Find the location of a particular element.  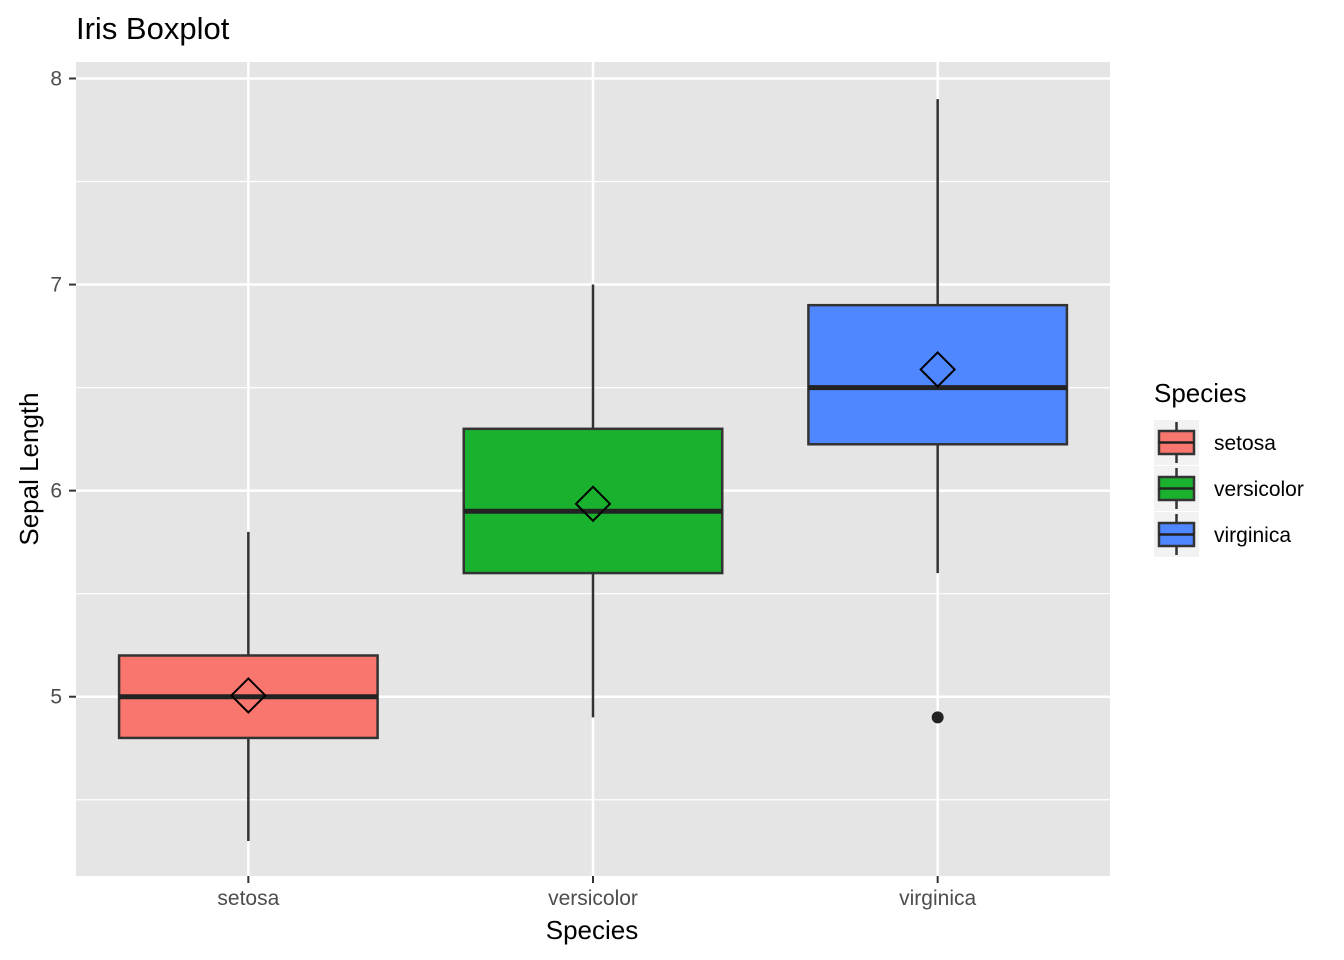

legend-item-virginica: virginica is located at coordinates (1222, 534).